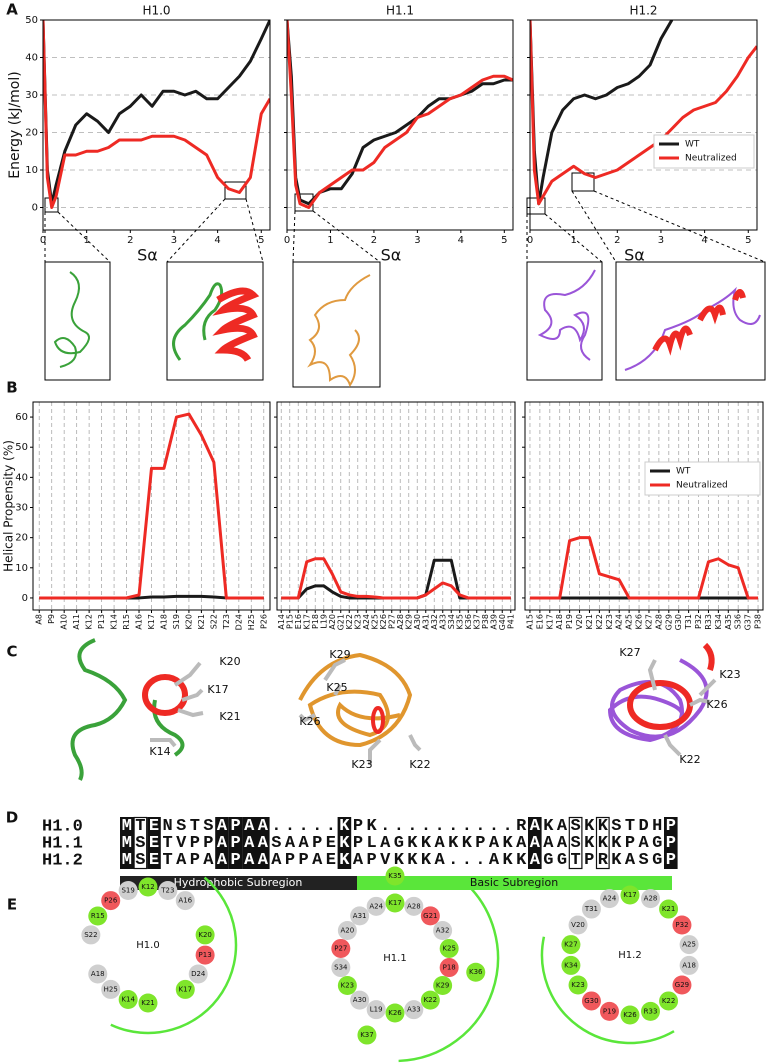 The width and height of the screenshot is (768, 1063). I want to click on x-tick-label: K17, so click(151, 621).